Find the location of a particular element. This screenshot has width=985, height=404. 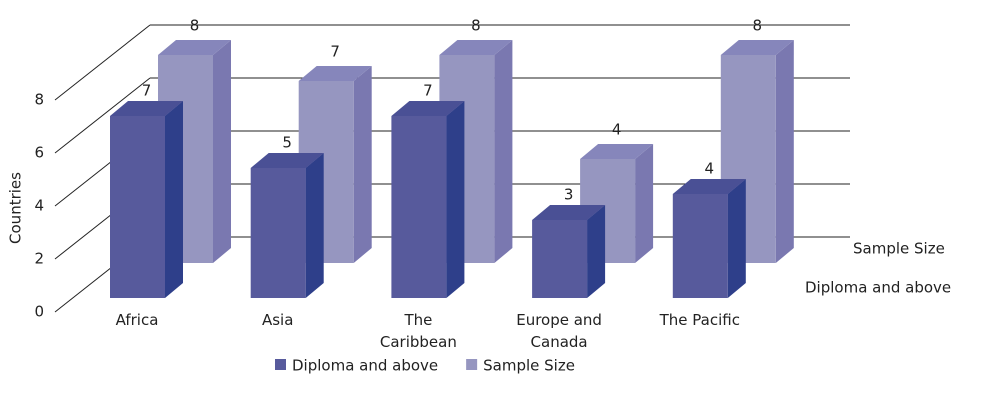

y-axis-label: Countries is located at coordinates (16, 208).